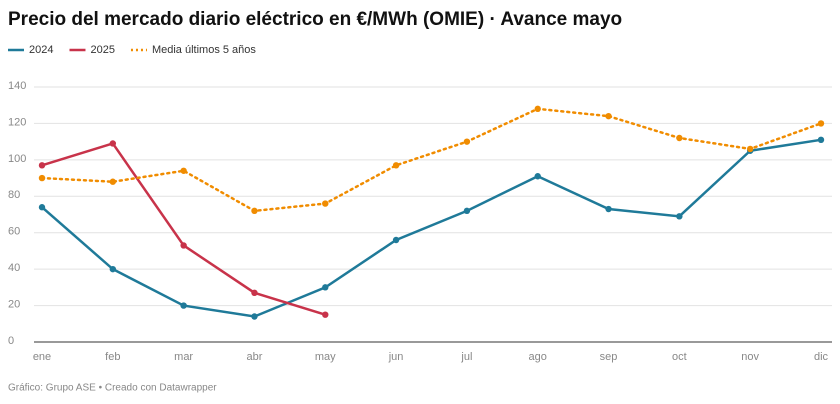  What do you see at coordinates (255, 357) in the screenshot?
I see `x-tick-label: abr` at bounding box center [255, 357].